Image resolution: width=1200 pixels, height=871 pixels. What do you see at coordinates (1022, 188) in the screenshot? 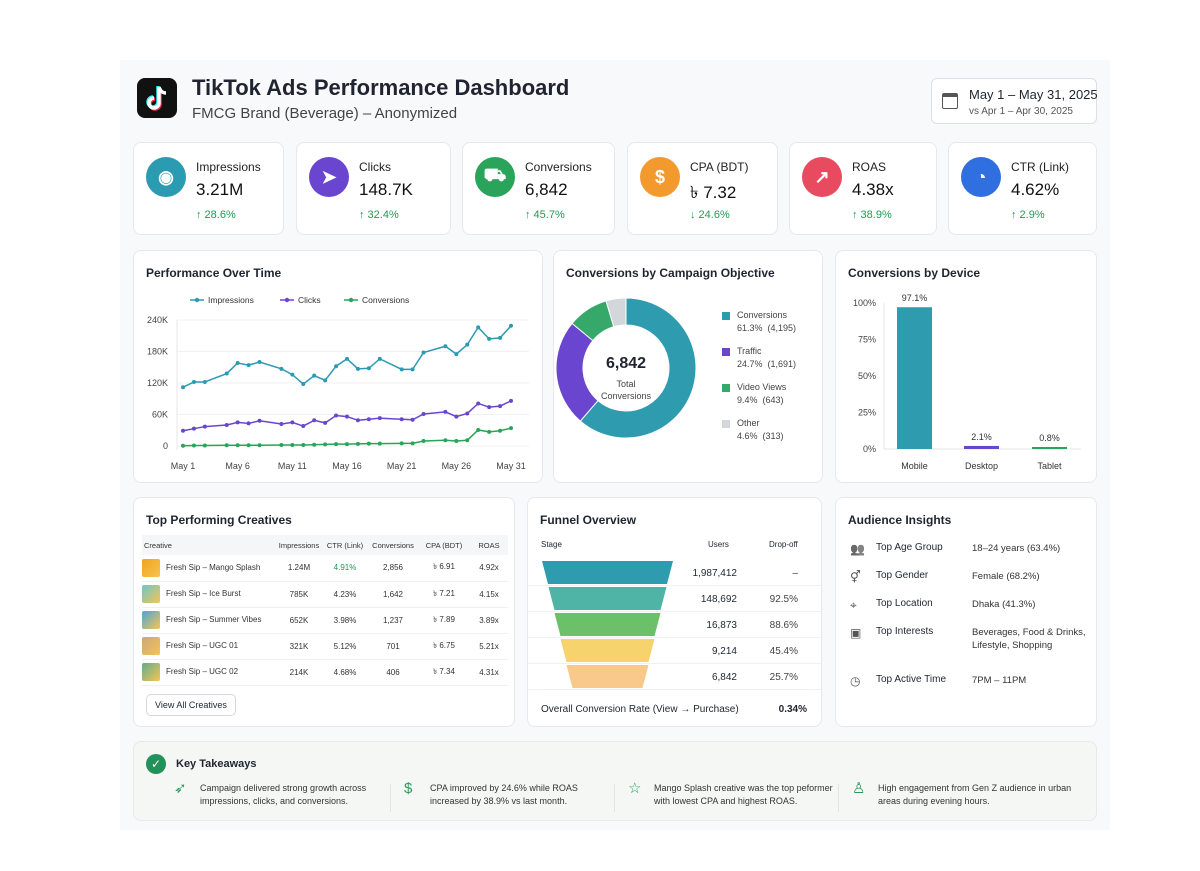
I see `kpi-card-ctr-link: ◔ CTR (Link) 4.62% ↑ 2.9%` at bounding box center [1022, 188].